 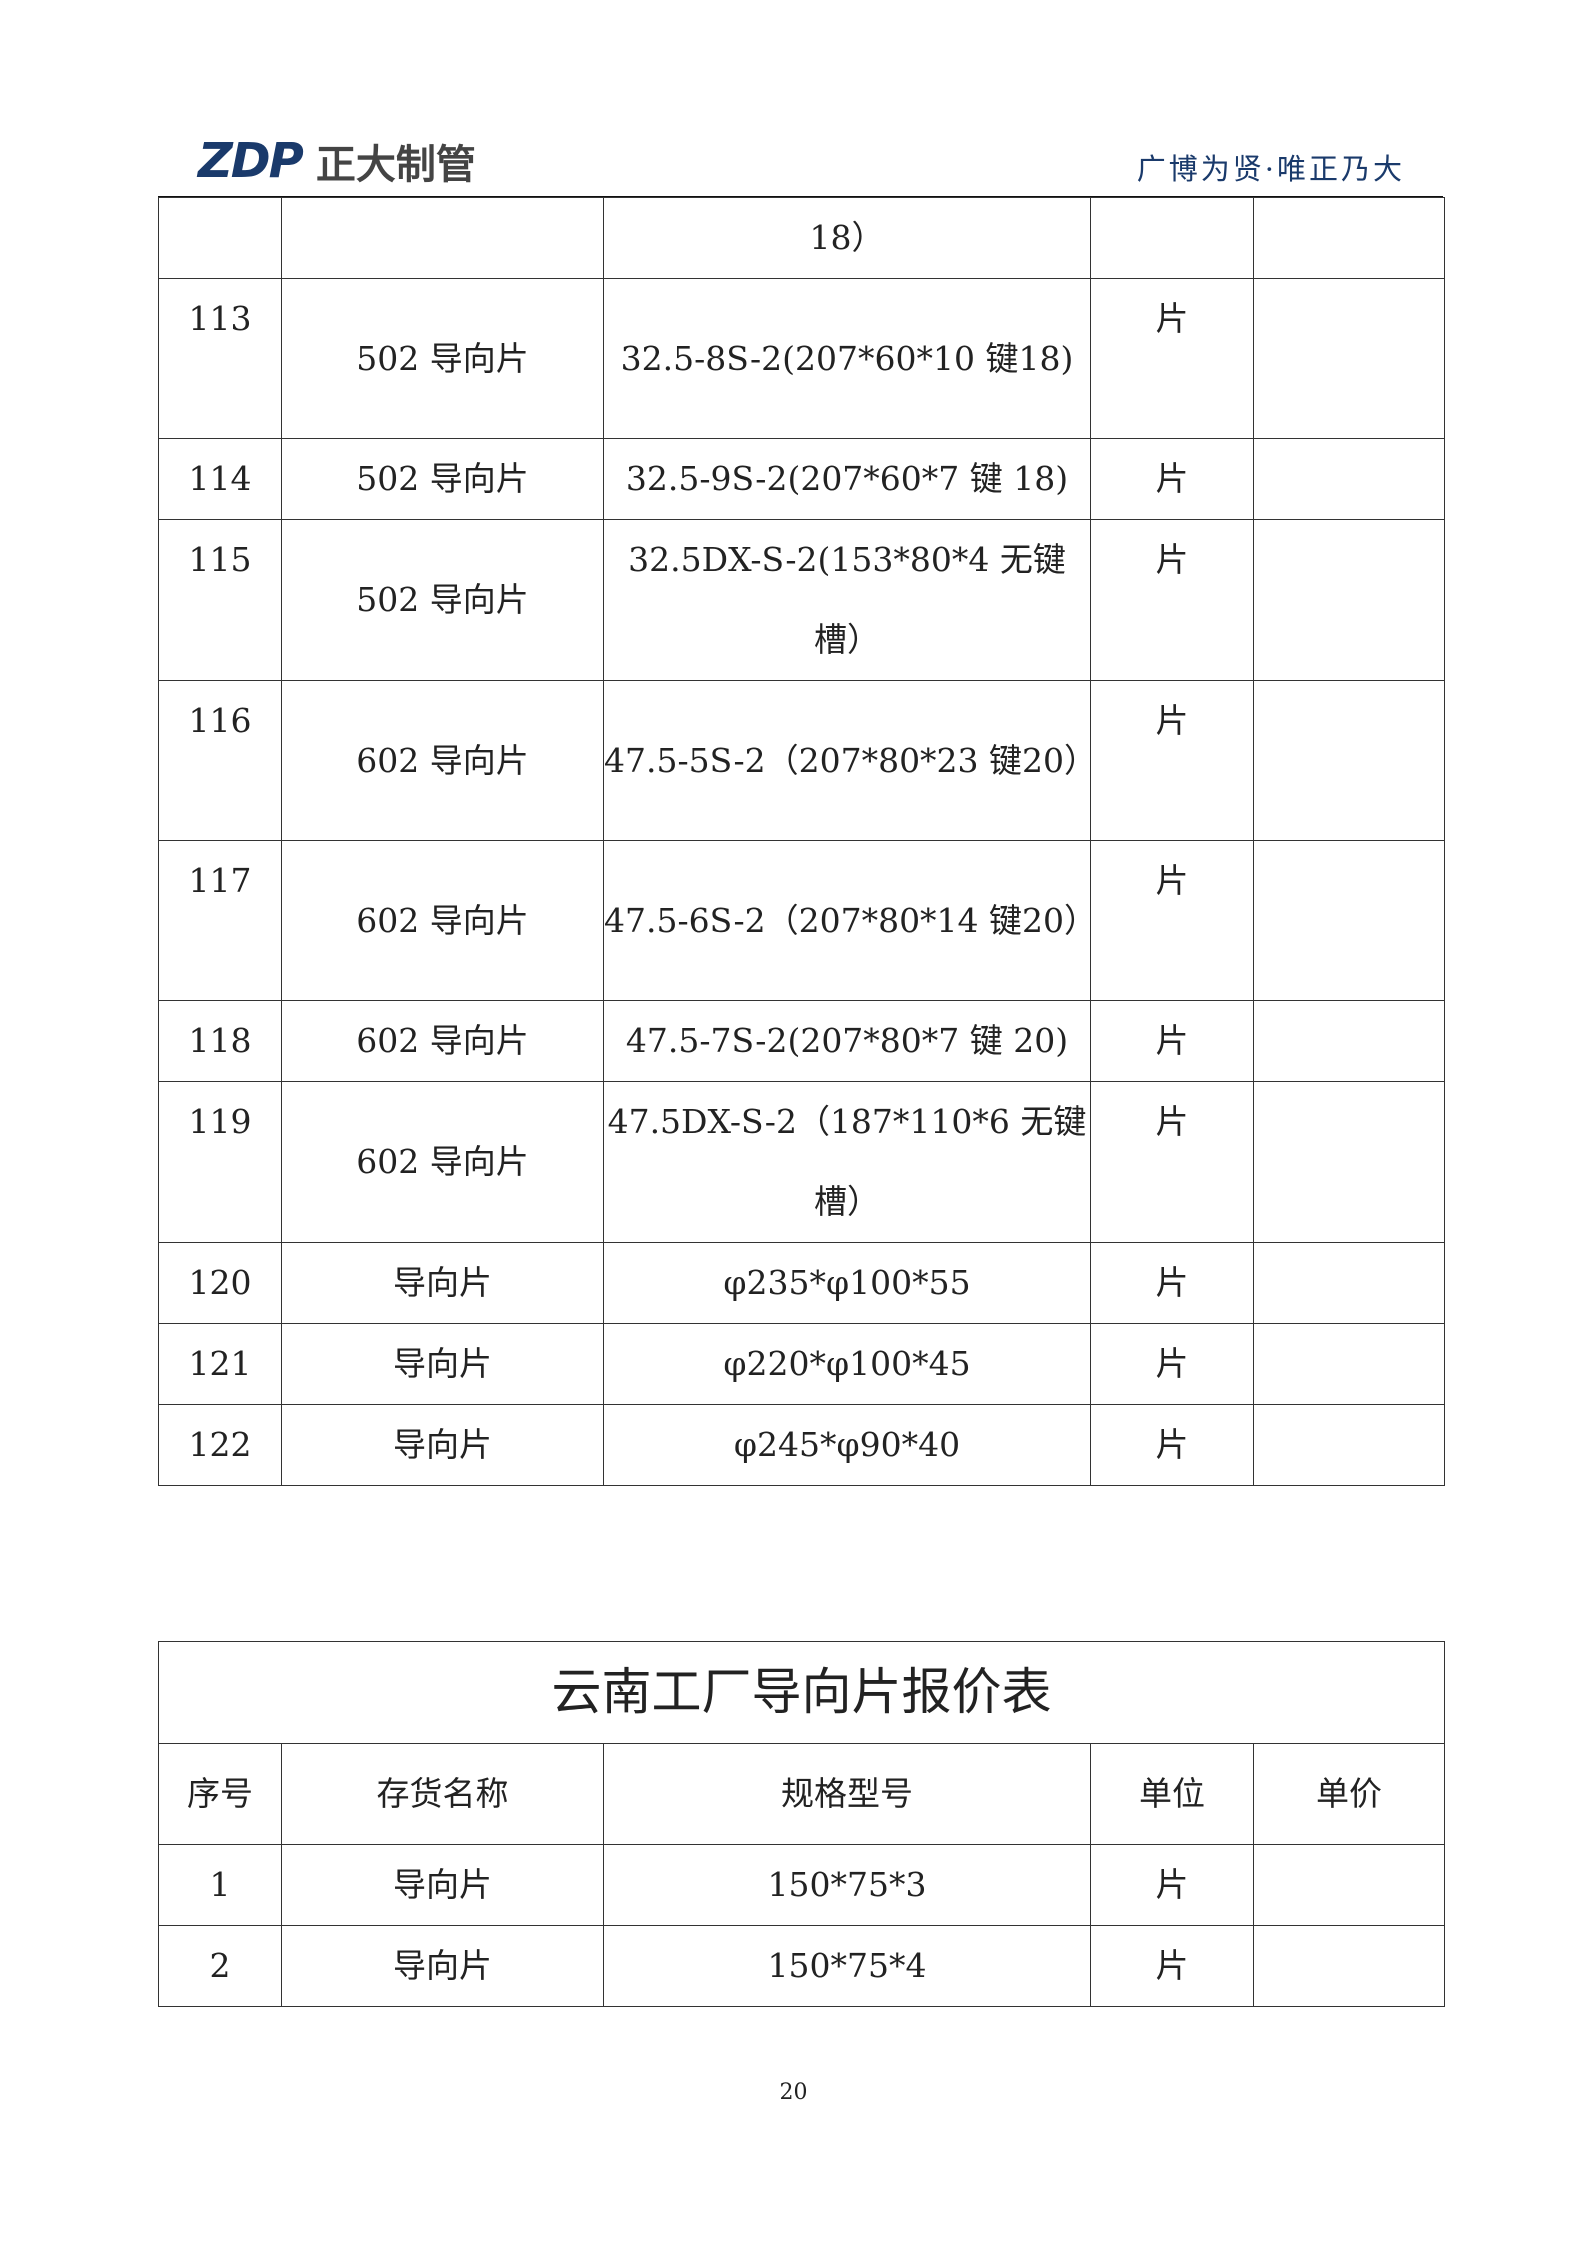 I want to click on cell-no: 116, so click(x=220, y=760).